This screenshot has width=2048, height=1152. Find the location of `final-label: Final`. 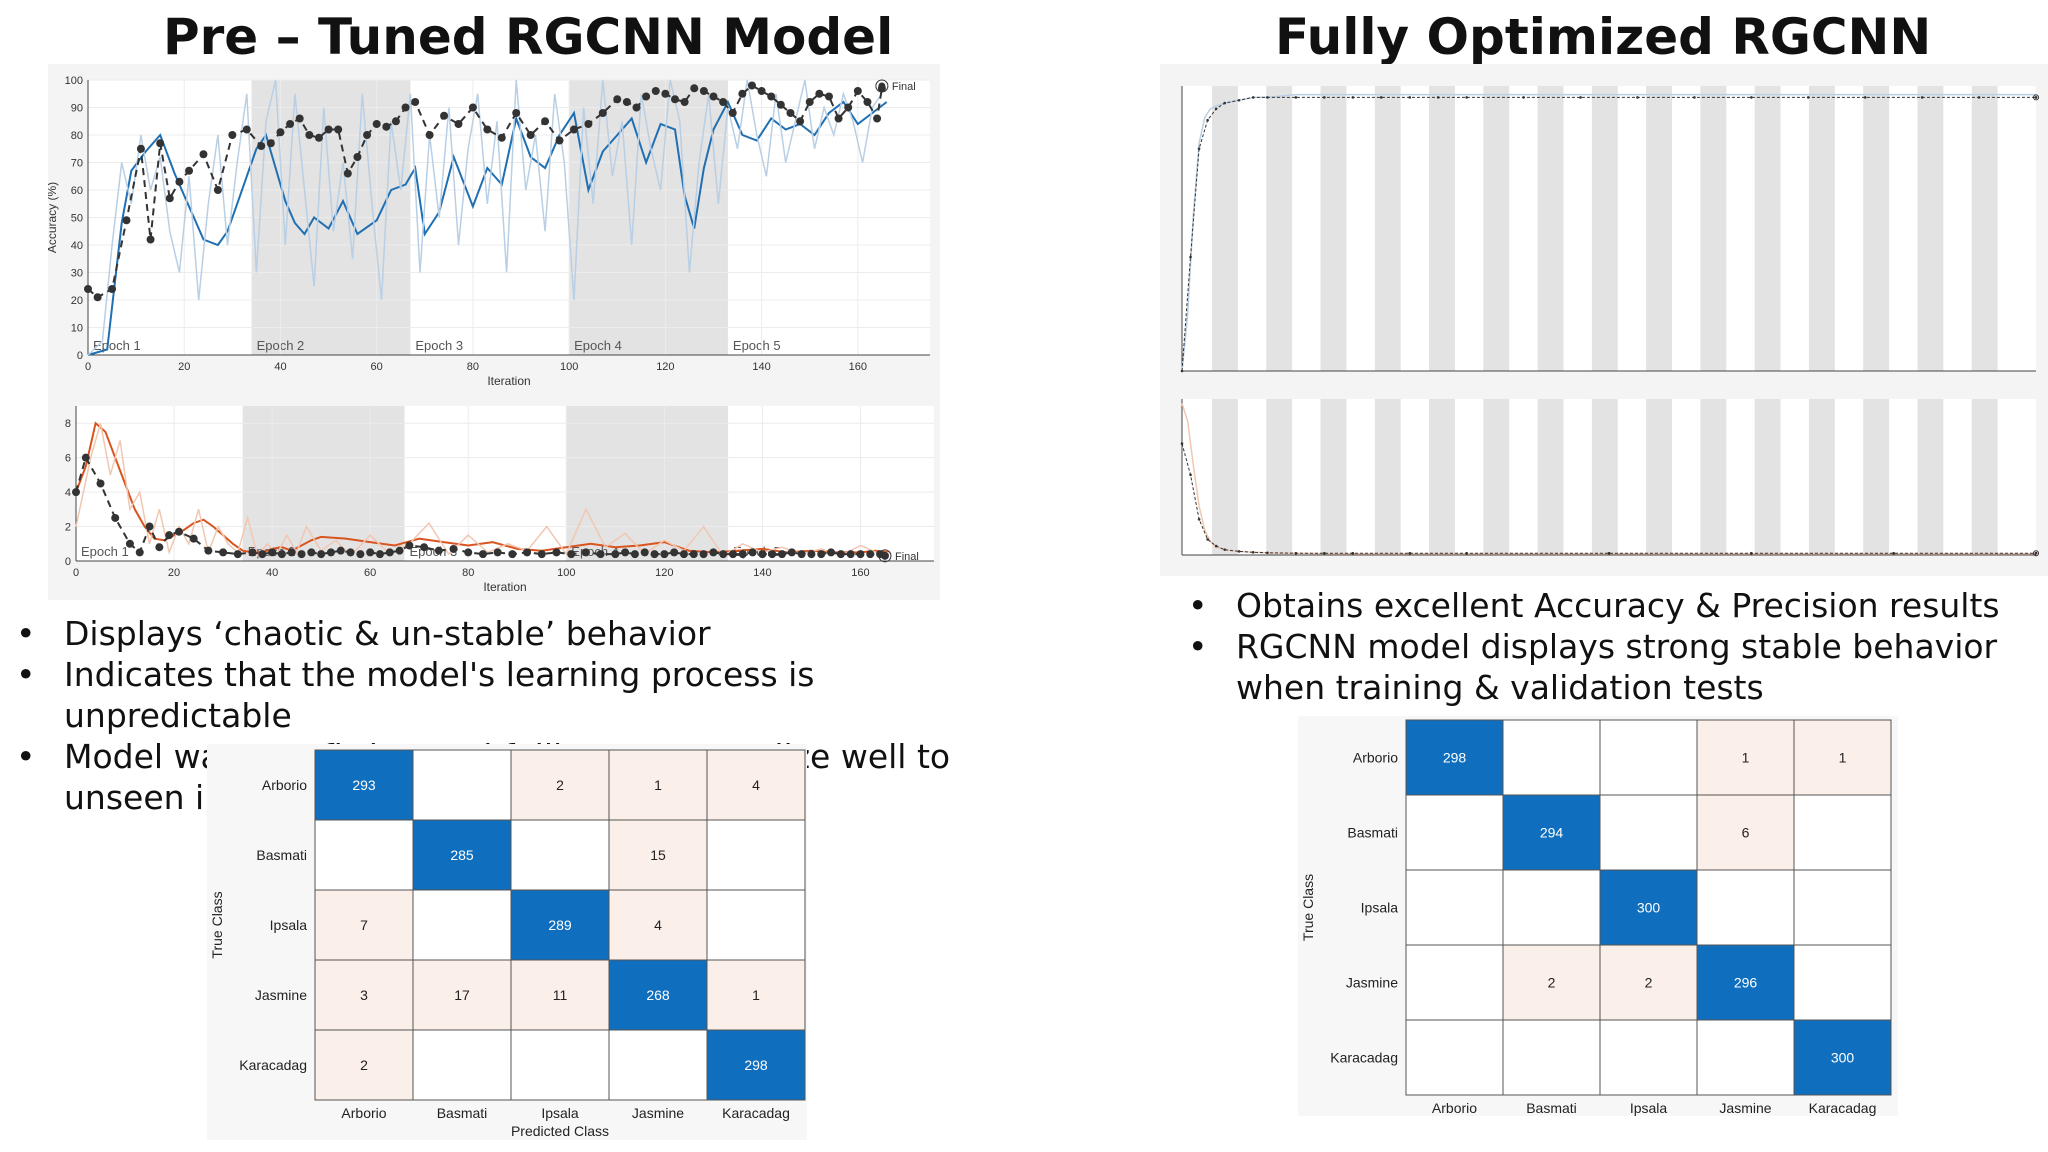

final-label: Final is located at coordinates (904, 87).